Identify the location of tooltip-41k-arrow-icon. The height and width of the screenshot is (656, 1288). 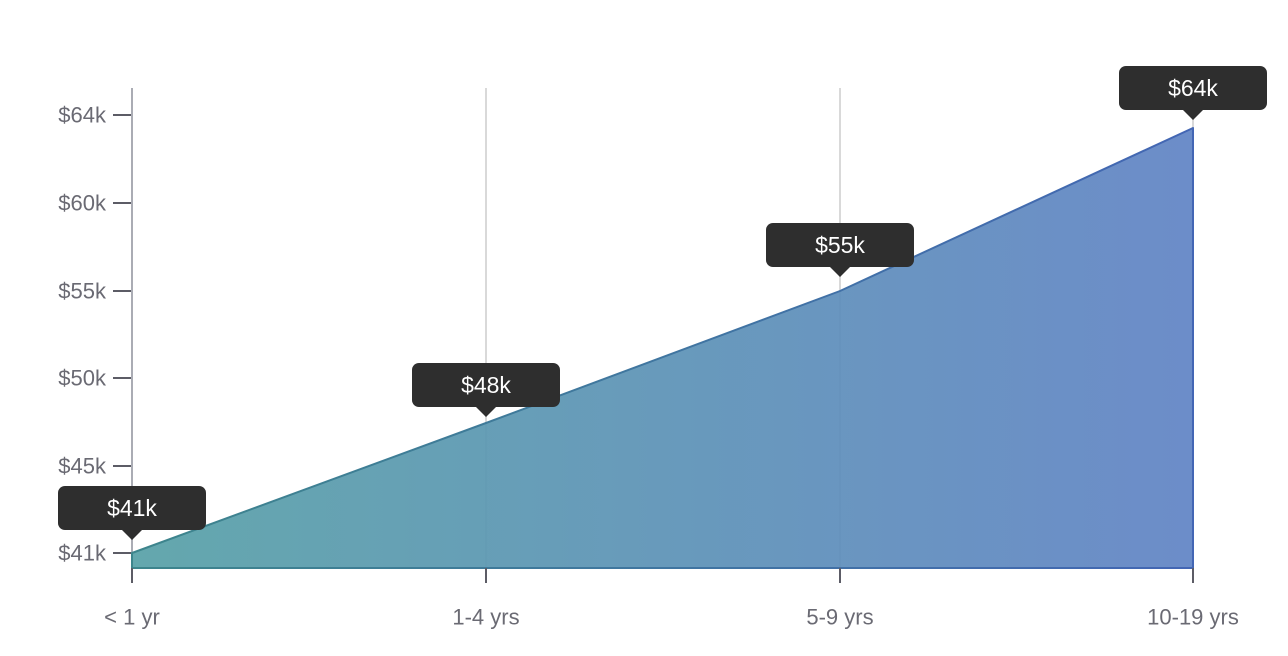
(132, 534).